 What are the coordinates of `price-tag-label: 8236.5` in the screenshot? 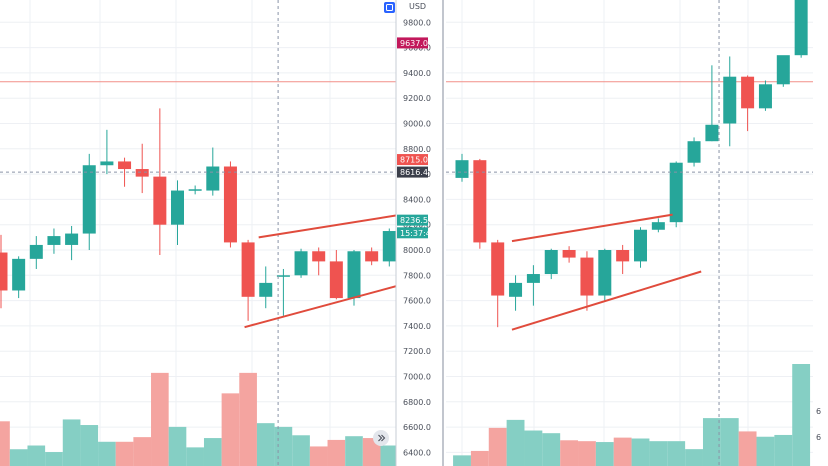 It's located at (414, 220).